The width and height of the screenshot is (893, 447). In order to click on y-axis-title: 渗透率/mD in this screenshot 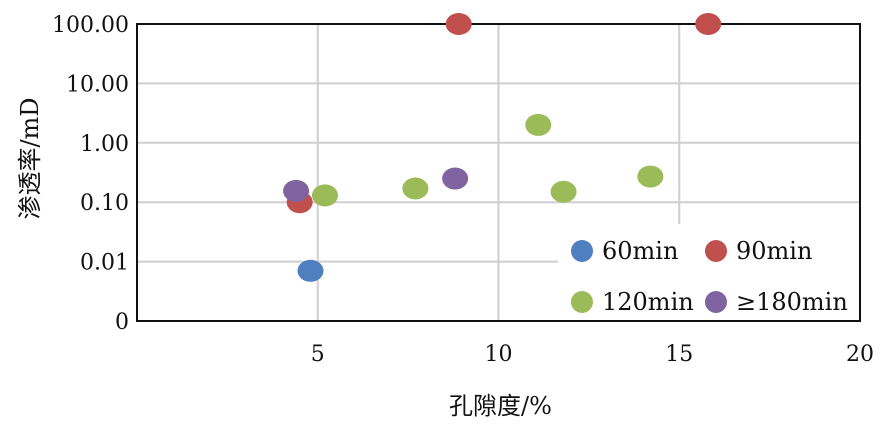, I will do `click(30, 158)`.